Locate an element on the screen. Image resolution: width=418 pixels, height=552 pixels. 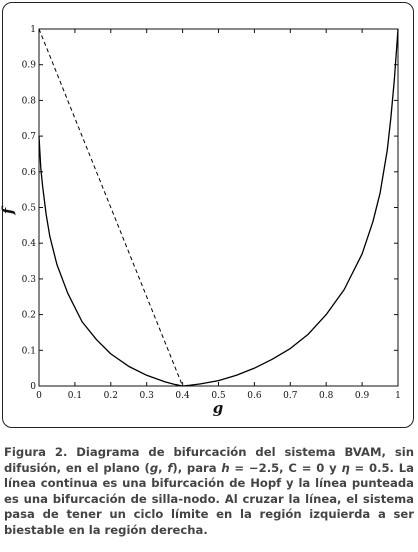
x-tick-label: 0.1 is located at coordinates (75, 396).